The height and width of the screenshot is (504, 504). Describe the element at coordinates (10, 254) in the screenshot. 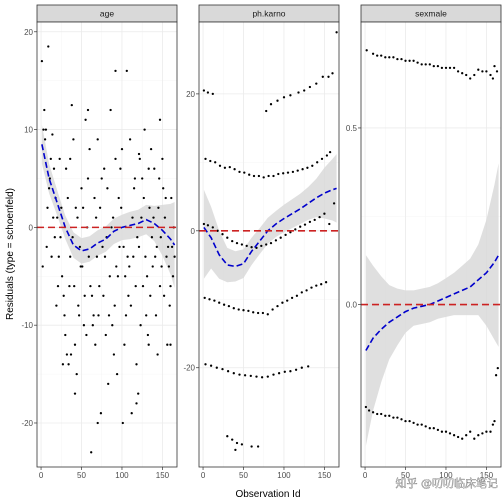

I see `y-axis-title: Residuals (type = schoenfeld)` at that location.